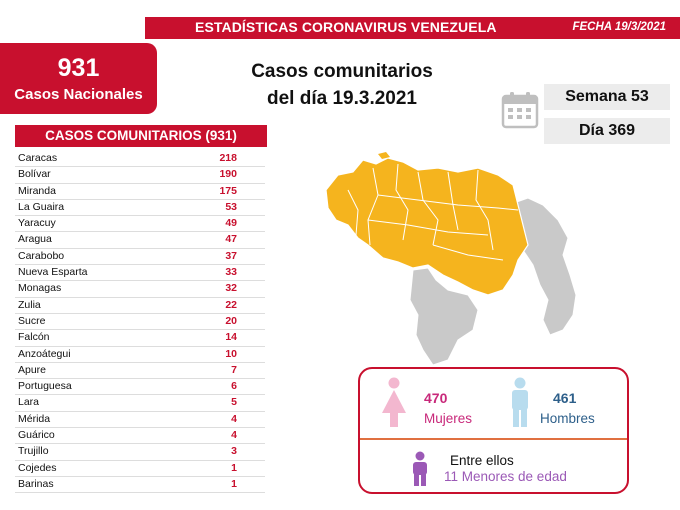 Image resolution: width=680 pixels, height=510 pixels. I want to click on state-name: Monagas, so click(40, 288).